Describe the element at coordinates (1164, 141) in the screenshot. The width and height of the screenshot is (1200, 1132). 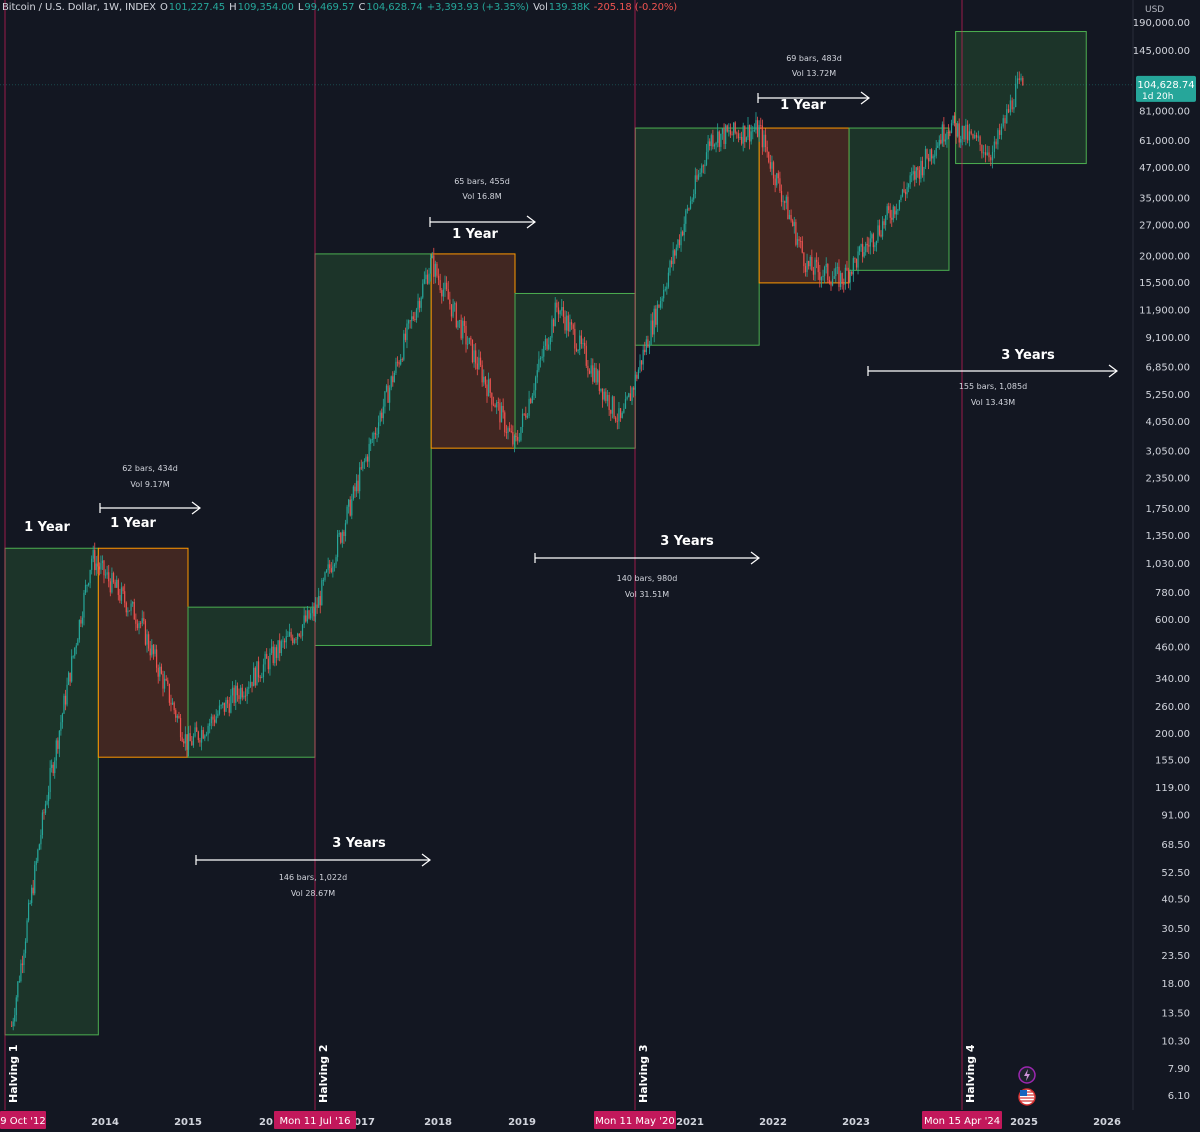
I see `price-tick-label: 61,000.00` at that location.